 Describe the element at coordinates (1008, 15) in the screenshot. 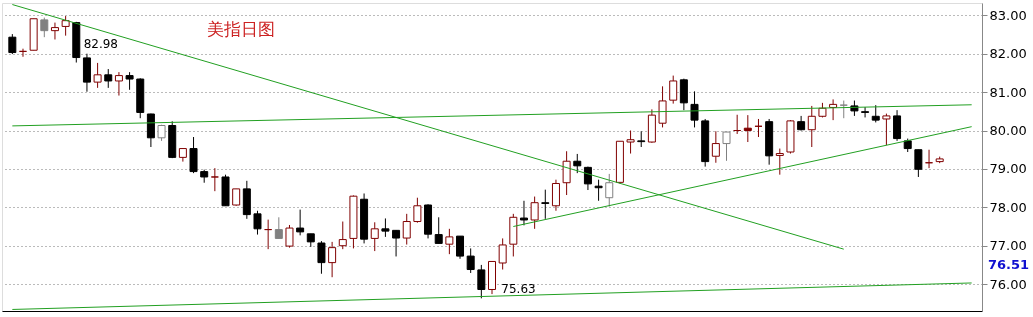

I see `y-tick-label: 83.00` at that location.